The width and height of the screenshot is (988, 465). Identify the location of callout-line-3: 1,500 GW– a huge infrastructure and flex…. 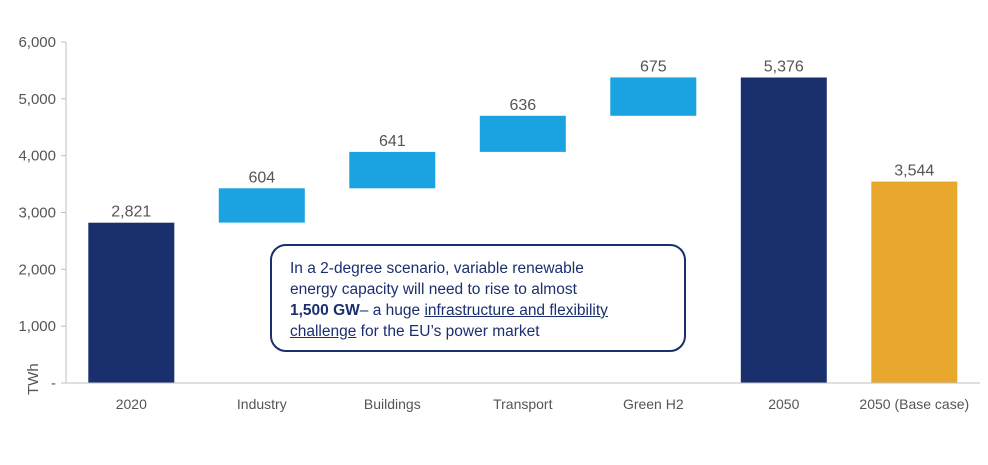
(479, 310).